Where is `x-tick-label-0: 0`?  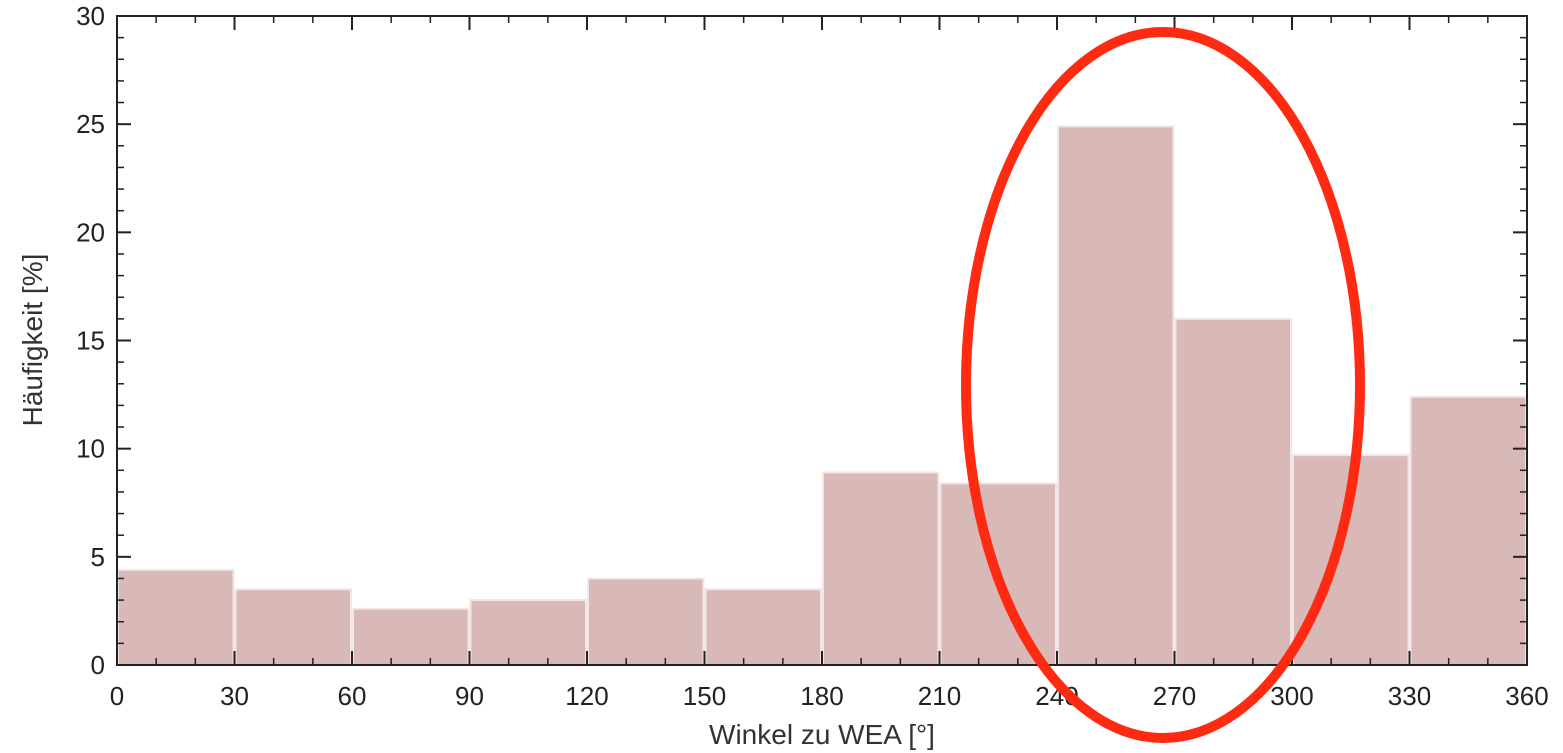 x-tick-label-0: 0 is located at coordinates (117, 696).